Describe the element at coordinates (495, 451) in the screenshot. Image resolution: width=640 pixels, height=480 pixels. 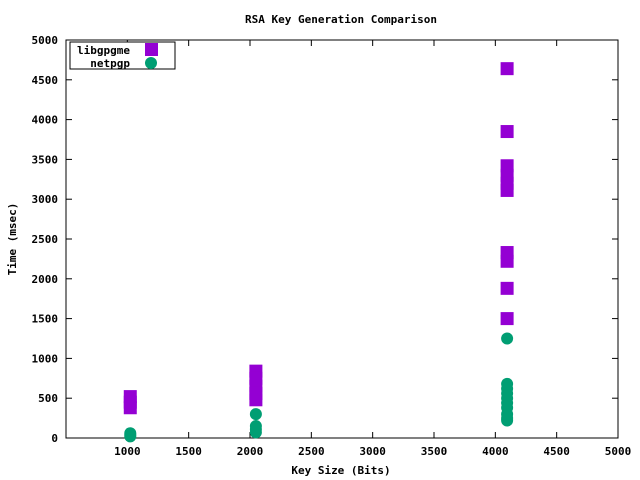
I see `x-tick-label: 4000` at that location.